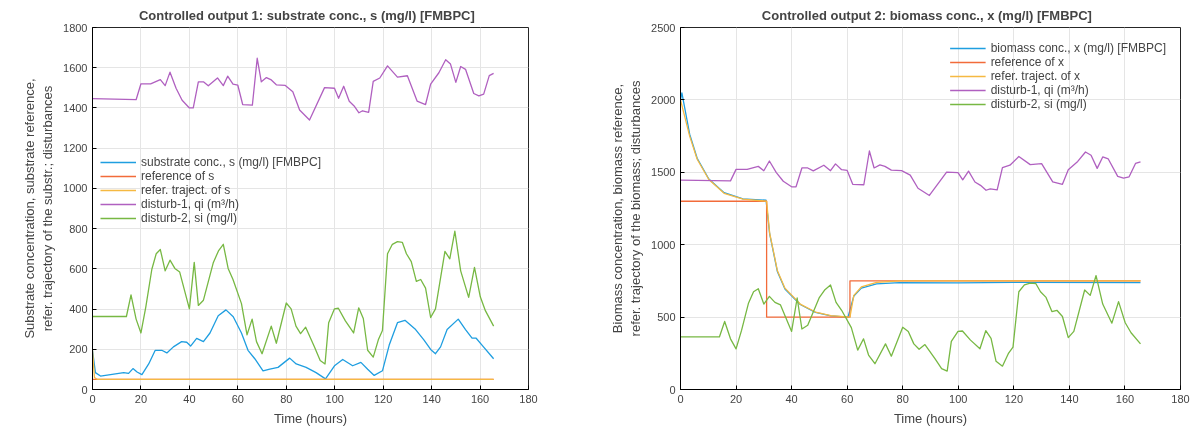  I want to click on y-tick-label: 500, so click(666, 317).